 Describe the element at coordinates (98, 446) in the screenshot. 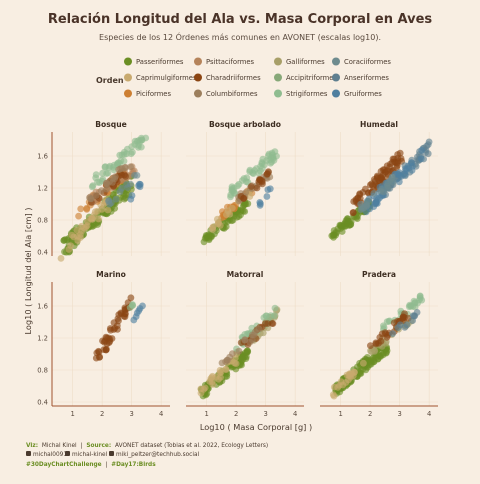

I see `source-label: Source:` at that location.